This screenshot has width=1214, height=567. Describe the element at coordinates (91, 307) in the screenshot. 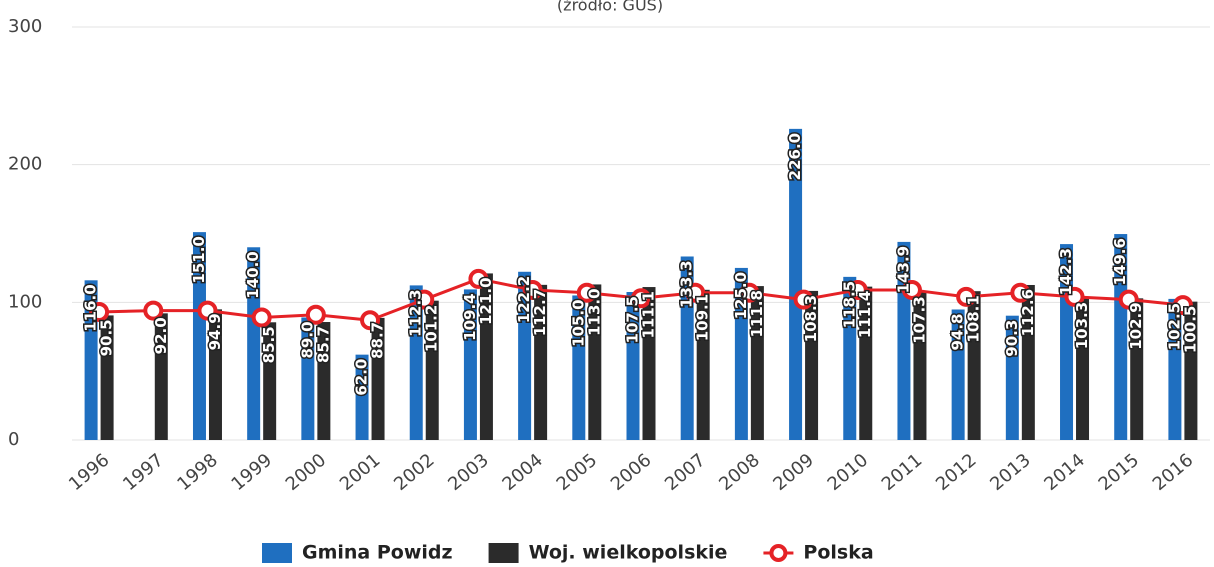

I see `data-label: 116.0` at that location.